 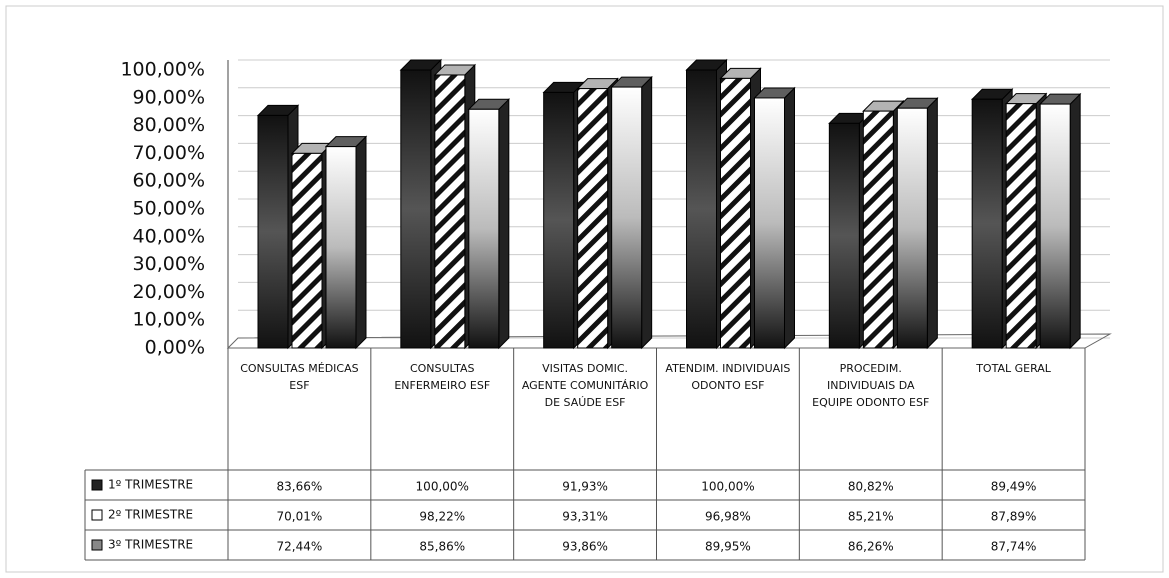 I want to click on data-label: 86,26%, so click(x=871, y=547).